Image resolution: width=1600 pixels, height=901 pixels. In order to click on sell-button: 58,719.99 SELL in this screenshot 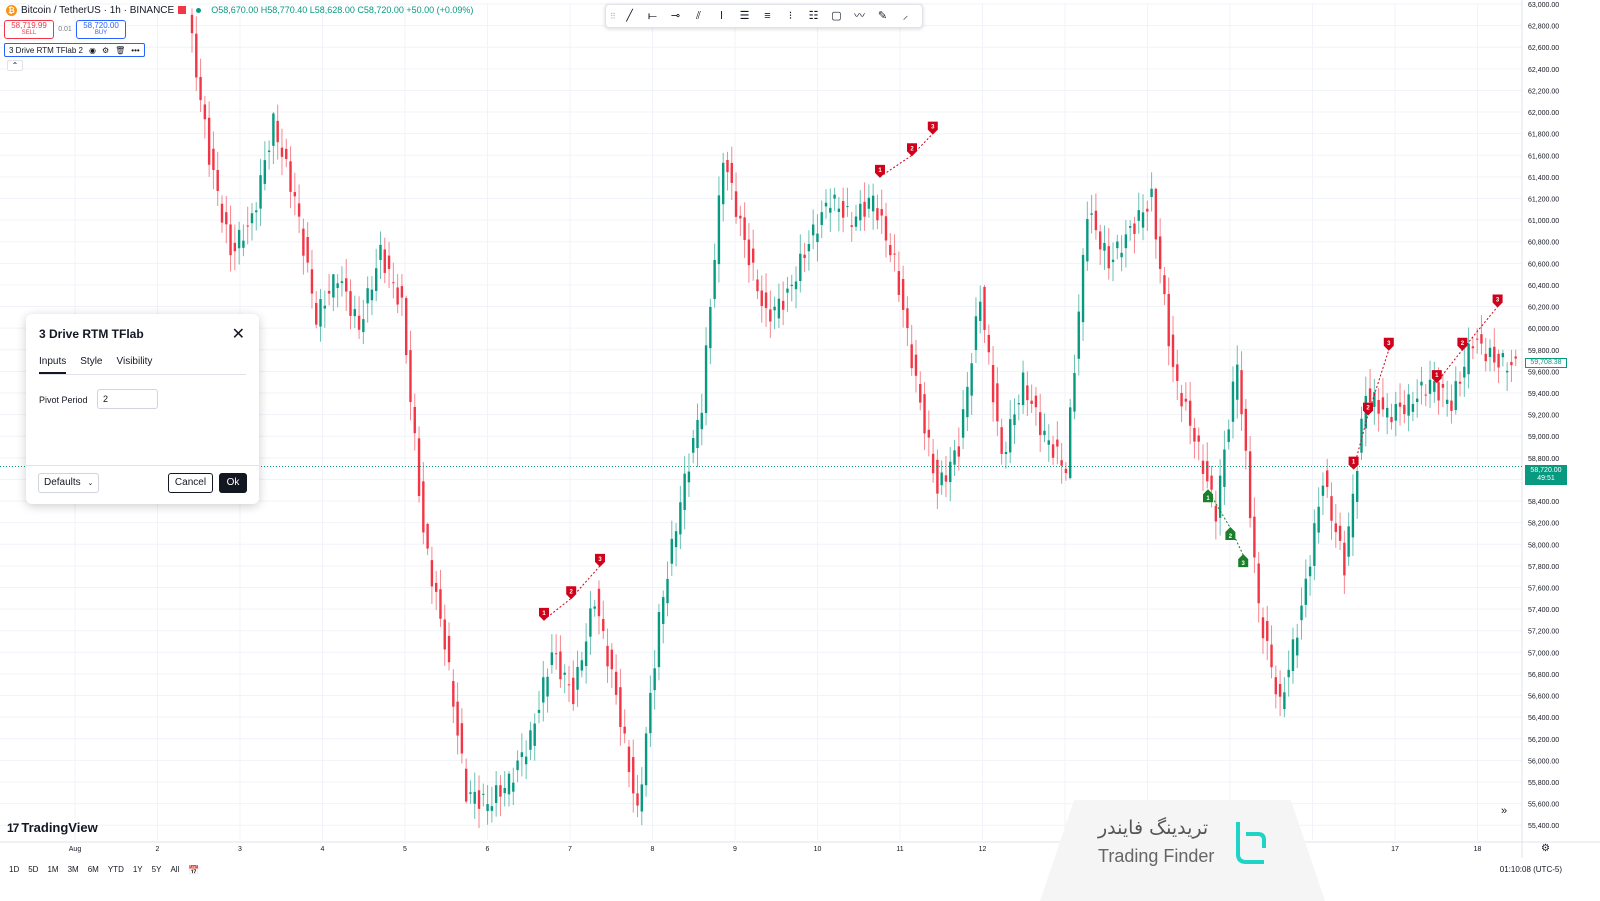, I will do `click(29, 29)`.